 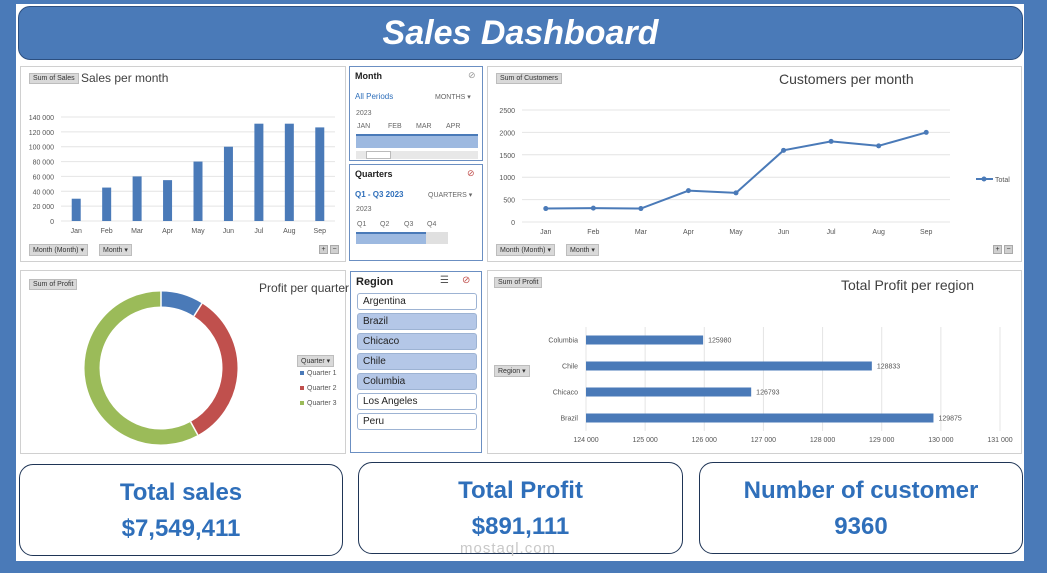 What do you see at coordinates (52, 222) in the screenshot?
I see `y-tick-label: 0` at bounding box center [52, 222].